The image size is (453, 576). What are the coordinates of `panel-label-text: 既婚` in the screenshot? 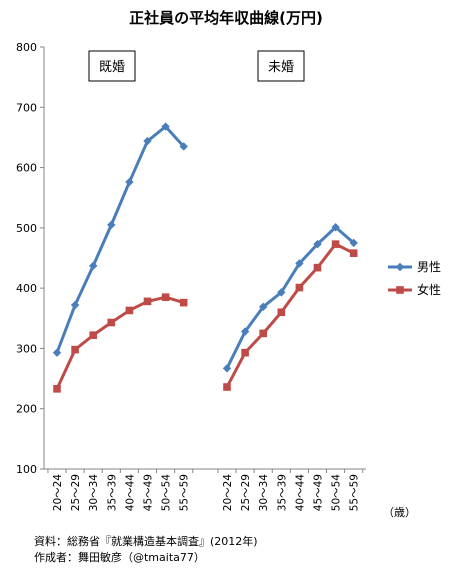 It's located at (112, 67).